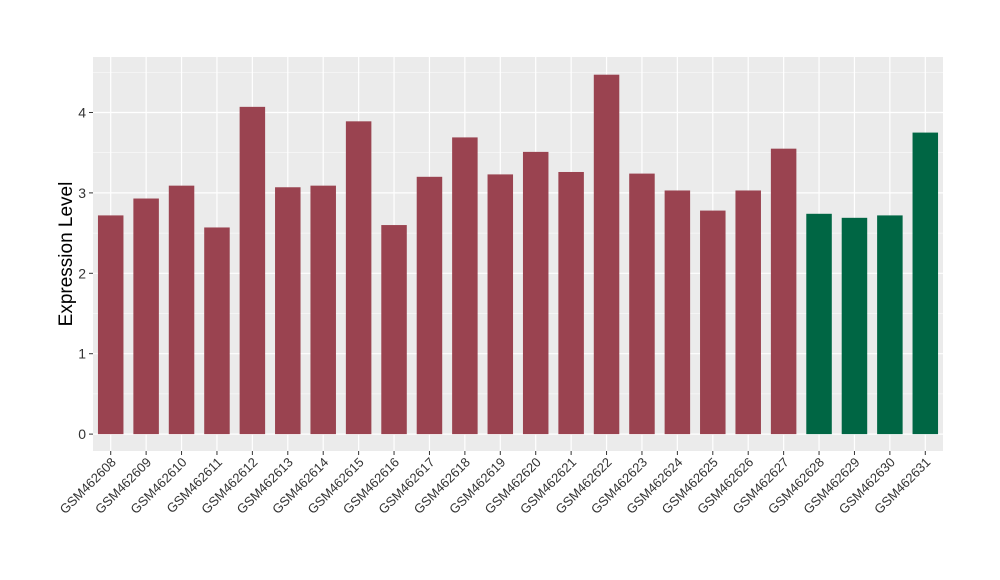  Describe the element at coordinates (82, 193) in the screenshot. I see `y-tick-label: 3` at that location.